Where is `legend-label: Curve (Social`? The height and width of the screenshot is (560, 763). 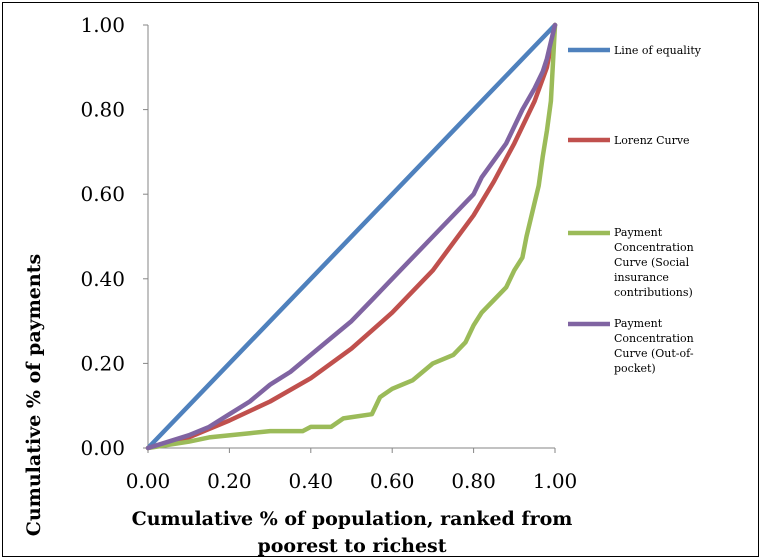 legend-label: Curve (Social is located at coordinates (652, 262).